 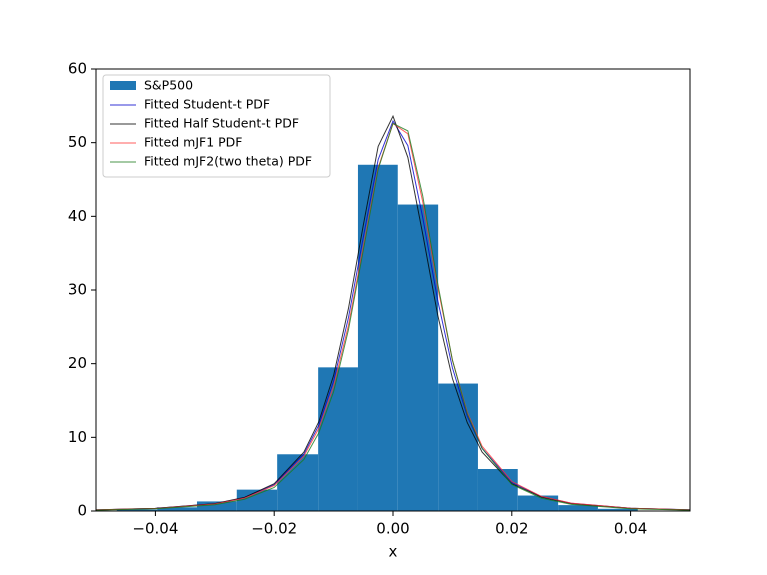 What do you see at coordinates (511, 529) in the screenshot?
I see `x-tick-label: 0.02` at bounding box center [511, 529].